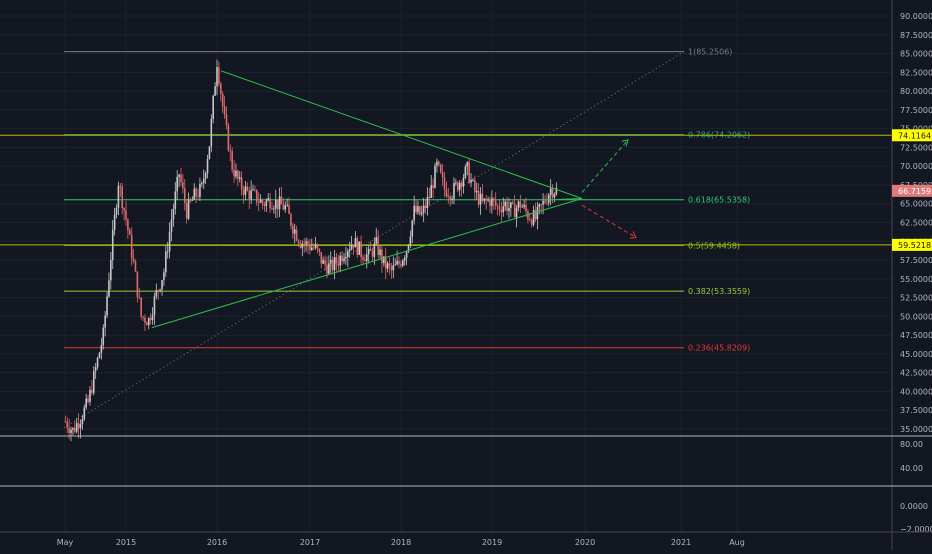 The width and height of the screenshot is (932, 554). I want to click on price-badge-label: 66.7159, so click(914, 191).